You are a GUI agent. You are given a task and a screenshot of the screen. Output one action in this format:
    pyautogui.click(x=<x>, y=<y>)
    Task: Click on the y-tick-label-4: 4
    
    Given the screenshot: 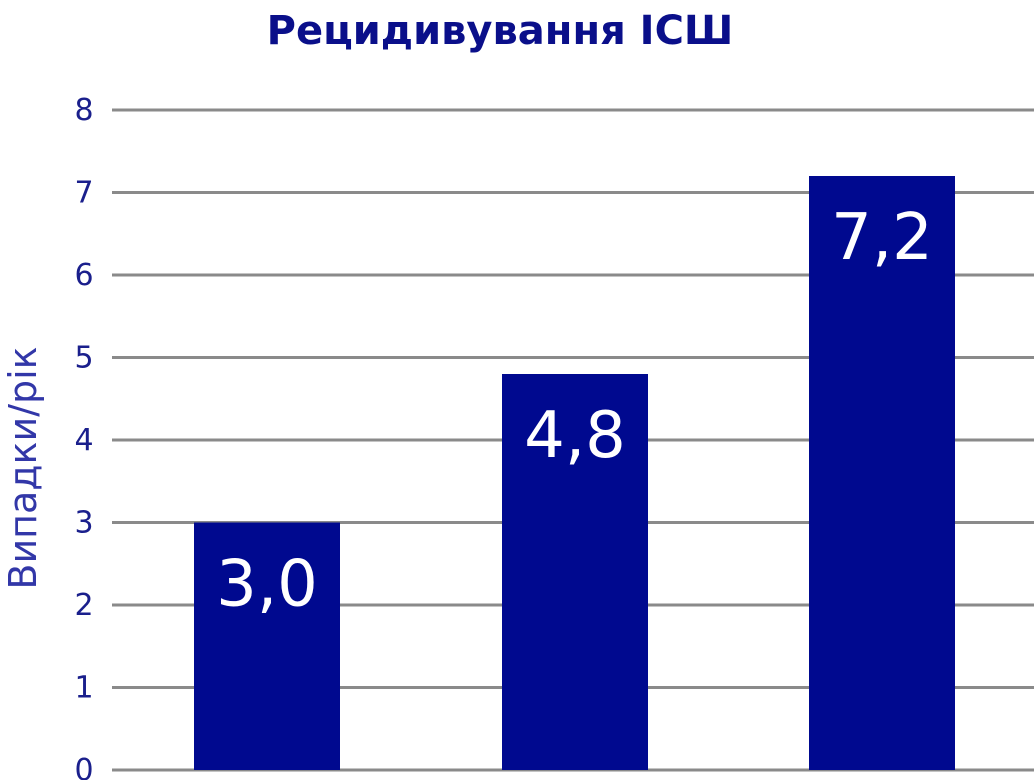 What is the action you would take?
    pyautogui.click(x=83, y=440)
    